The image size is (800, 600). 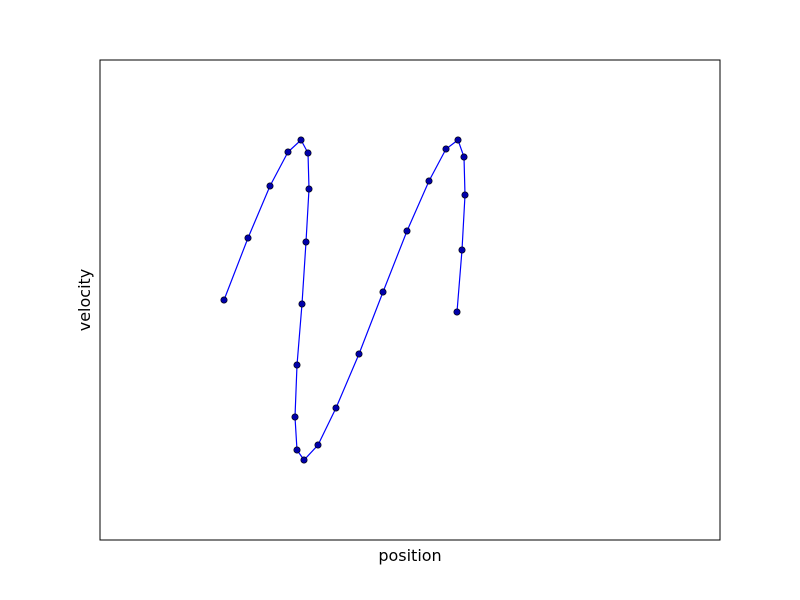 What do you see at coordinates (84, 300) in the screenshot?
I see `y-axis-label: velocity` at bounding box center [84, 300].